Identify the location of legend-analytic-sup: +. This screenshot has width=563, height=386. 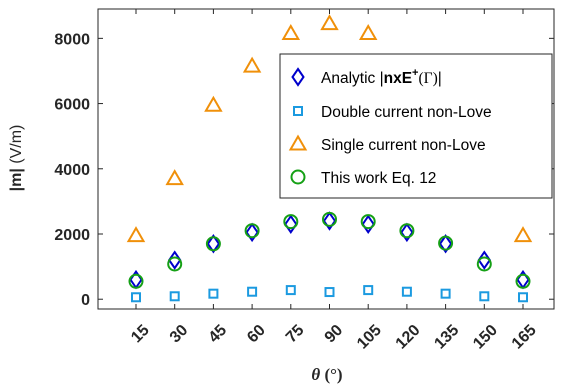
(415, 73).